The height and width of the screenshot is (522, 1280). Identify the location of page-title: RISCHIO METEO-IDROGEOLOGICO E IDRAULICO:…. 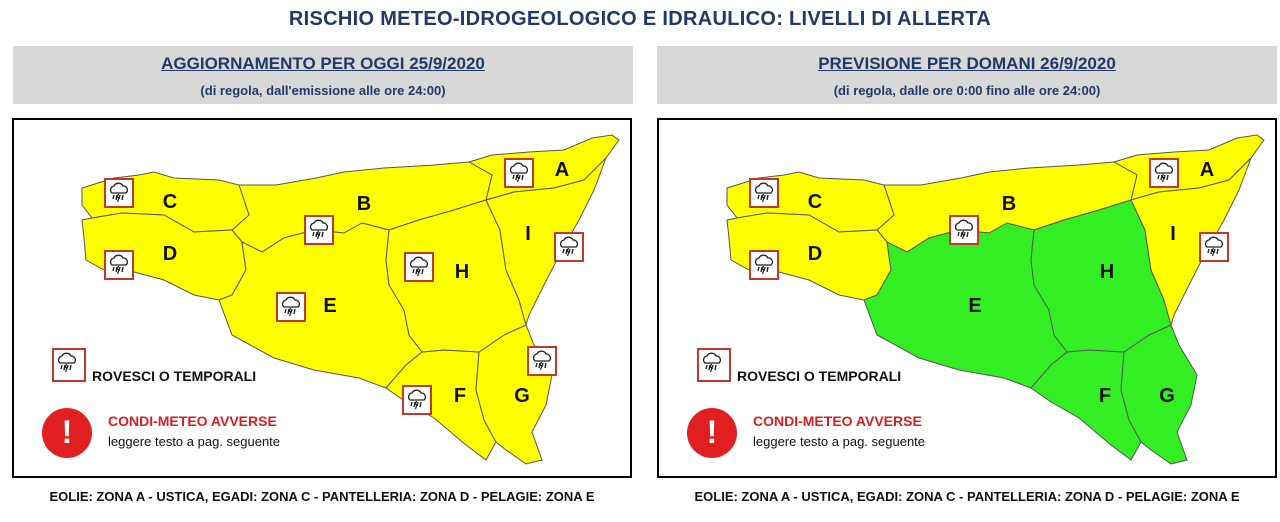
(640, 19).